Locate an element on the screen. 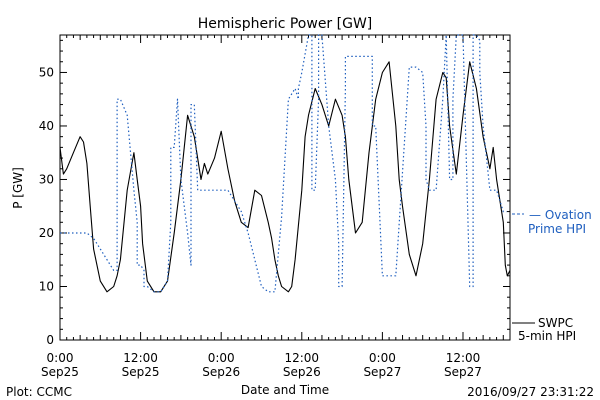 The width and height of the screenshot is (600, 400). y-tick-label: 30 is located at coordinates (46, 179).